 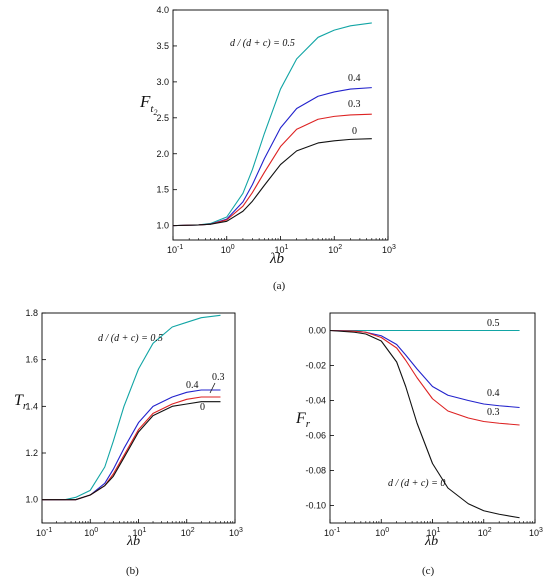 What do you see at coordinates (315, 401) in the screenshot?
I see `panel-c-ytick-label-2: -0.04` at bounding box center [315, 401].